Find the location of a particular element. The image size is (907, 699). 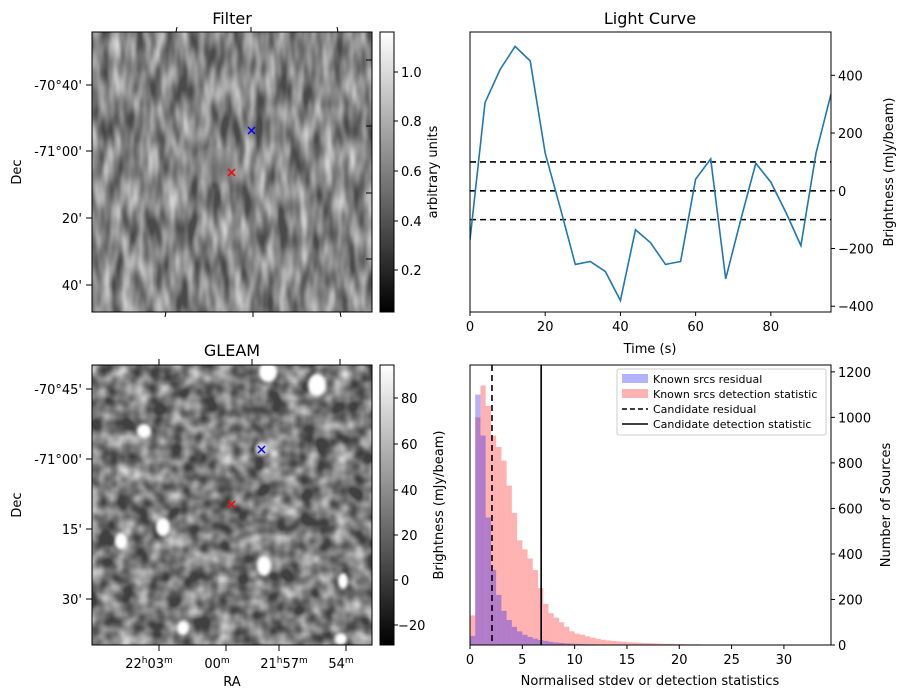

filter-ylabel: Dec is located at coordinates (17, 171).